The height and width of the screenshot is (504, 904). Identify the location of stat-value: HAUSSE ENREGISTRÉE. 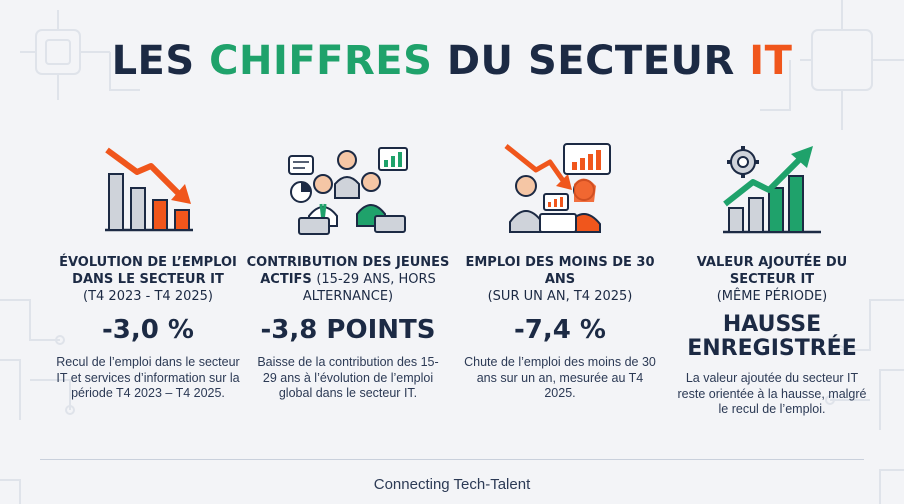
(772, 336).